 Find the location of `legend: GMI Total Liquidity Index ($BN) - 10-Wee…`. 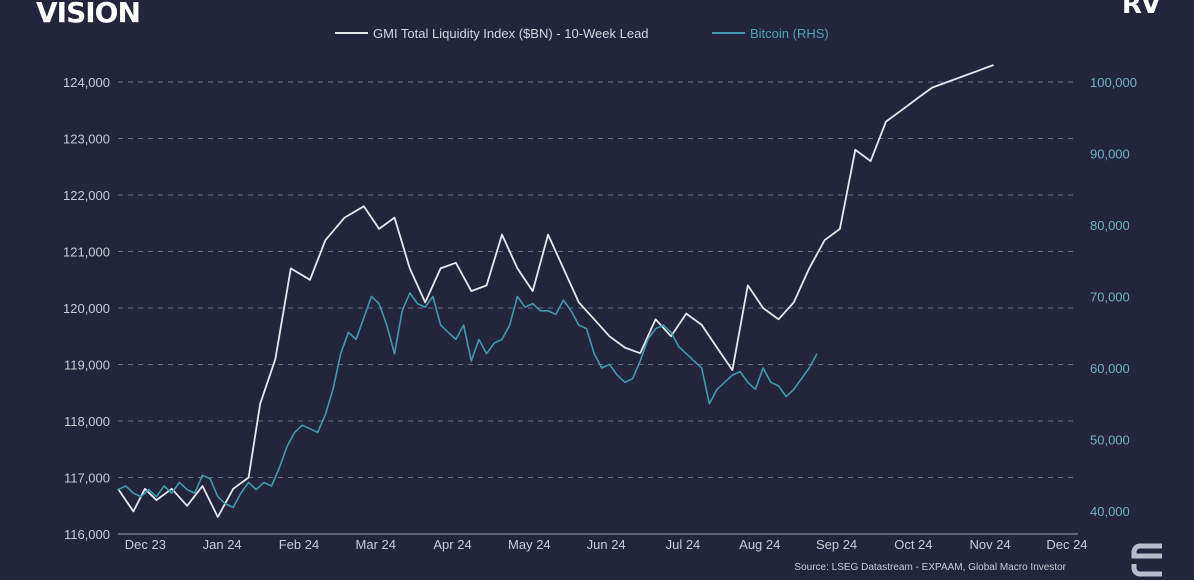

legend: GMI Total Liquidity Index ($BN) - 10-Wee… is located at coordinates (582, 33).